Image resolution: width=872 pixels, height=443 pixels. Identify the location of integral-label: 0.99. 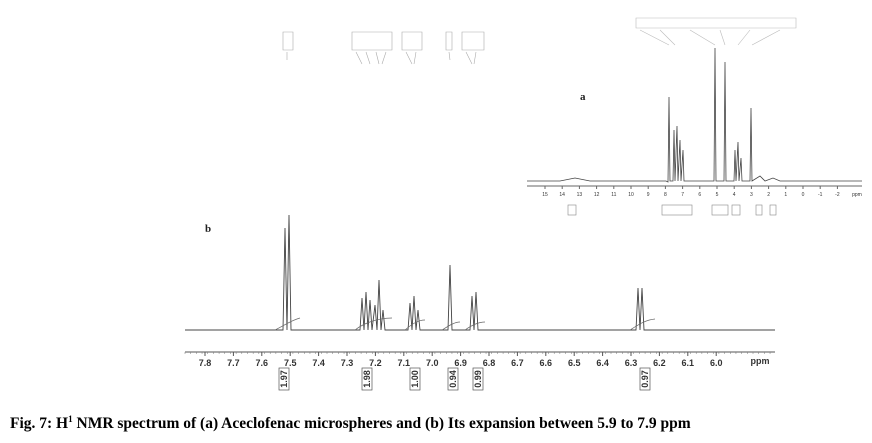
(478, 379).